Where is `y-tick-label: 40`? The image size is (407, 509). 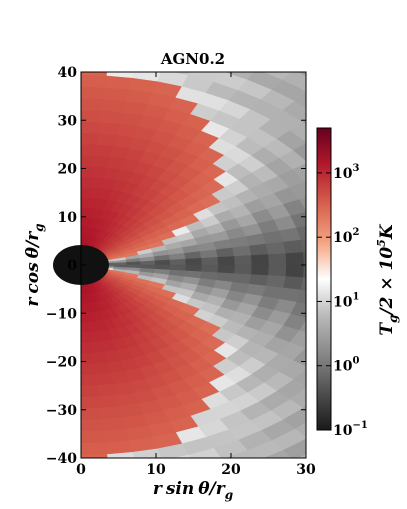 y-tick-label: 40 is located at coordinates (68, 73).